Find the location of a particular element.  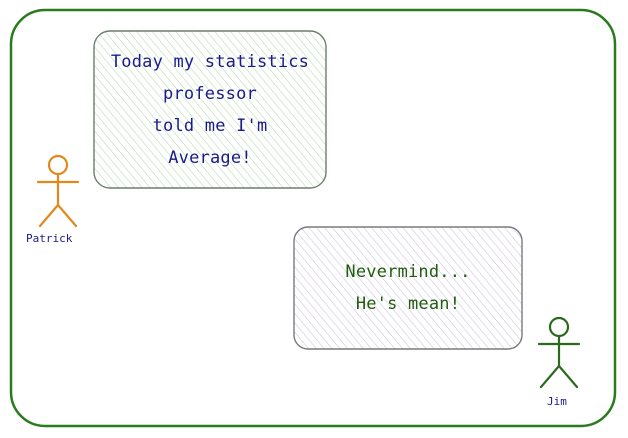

jim-name-label: Jim is located at coordinates (557, 401).